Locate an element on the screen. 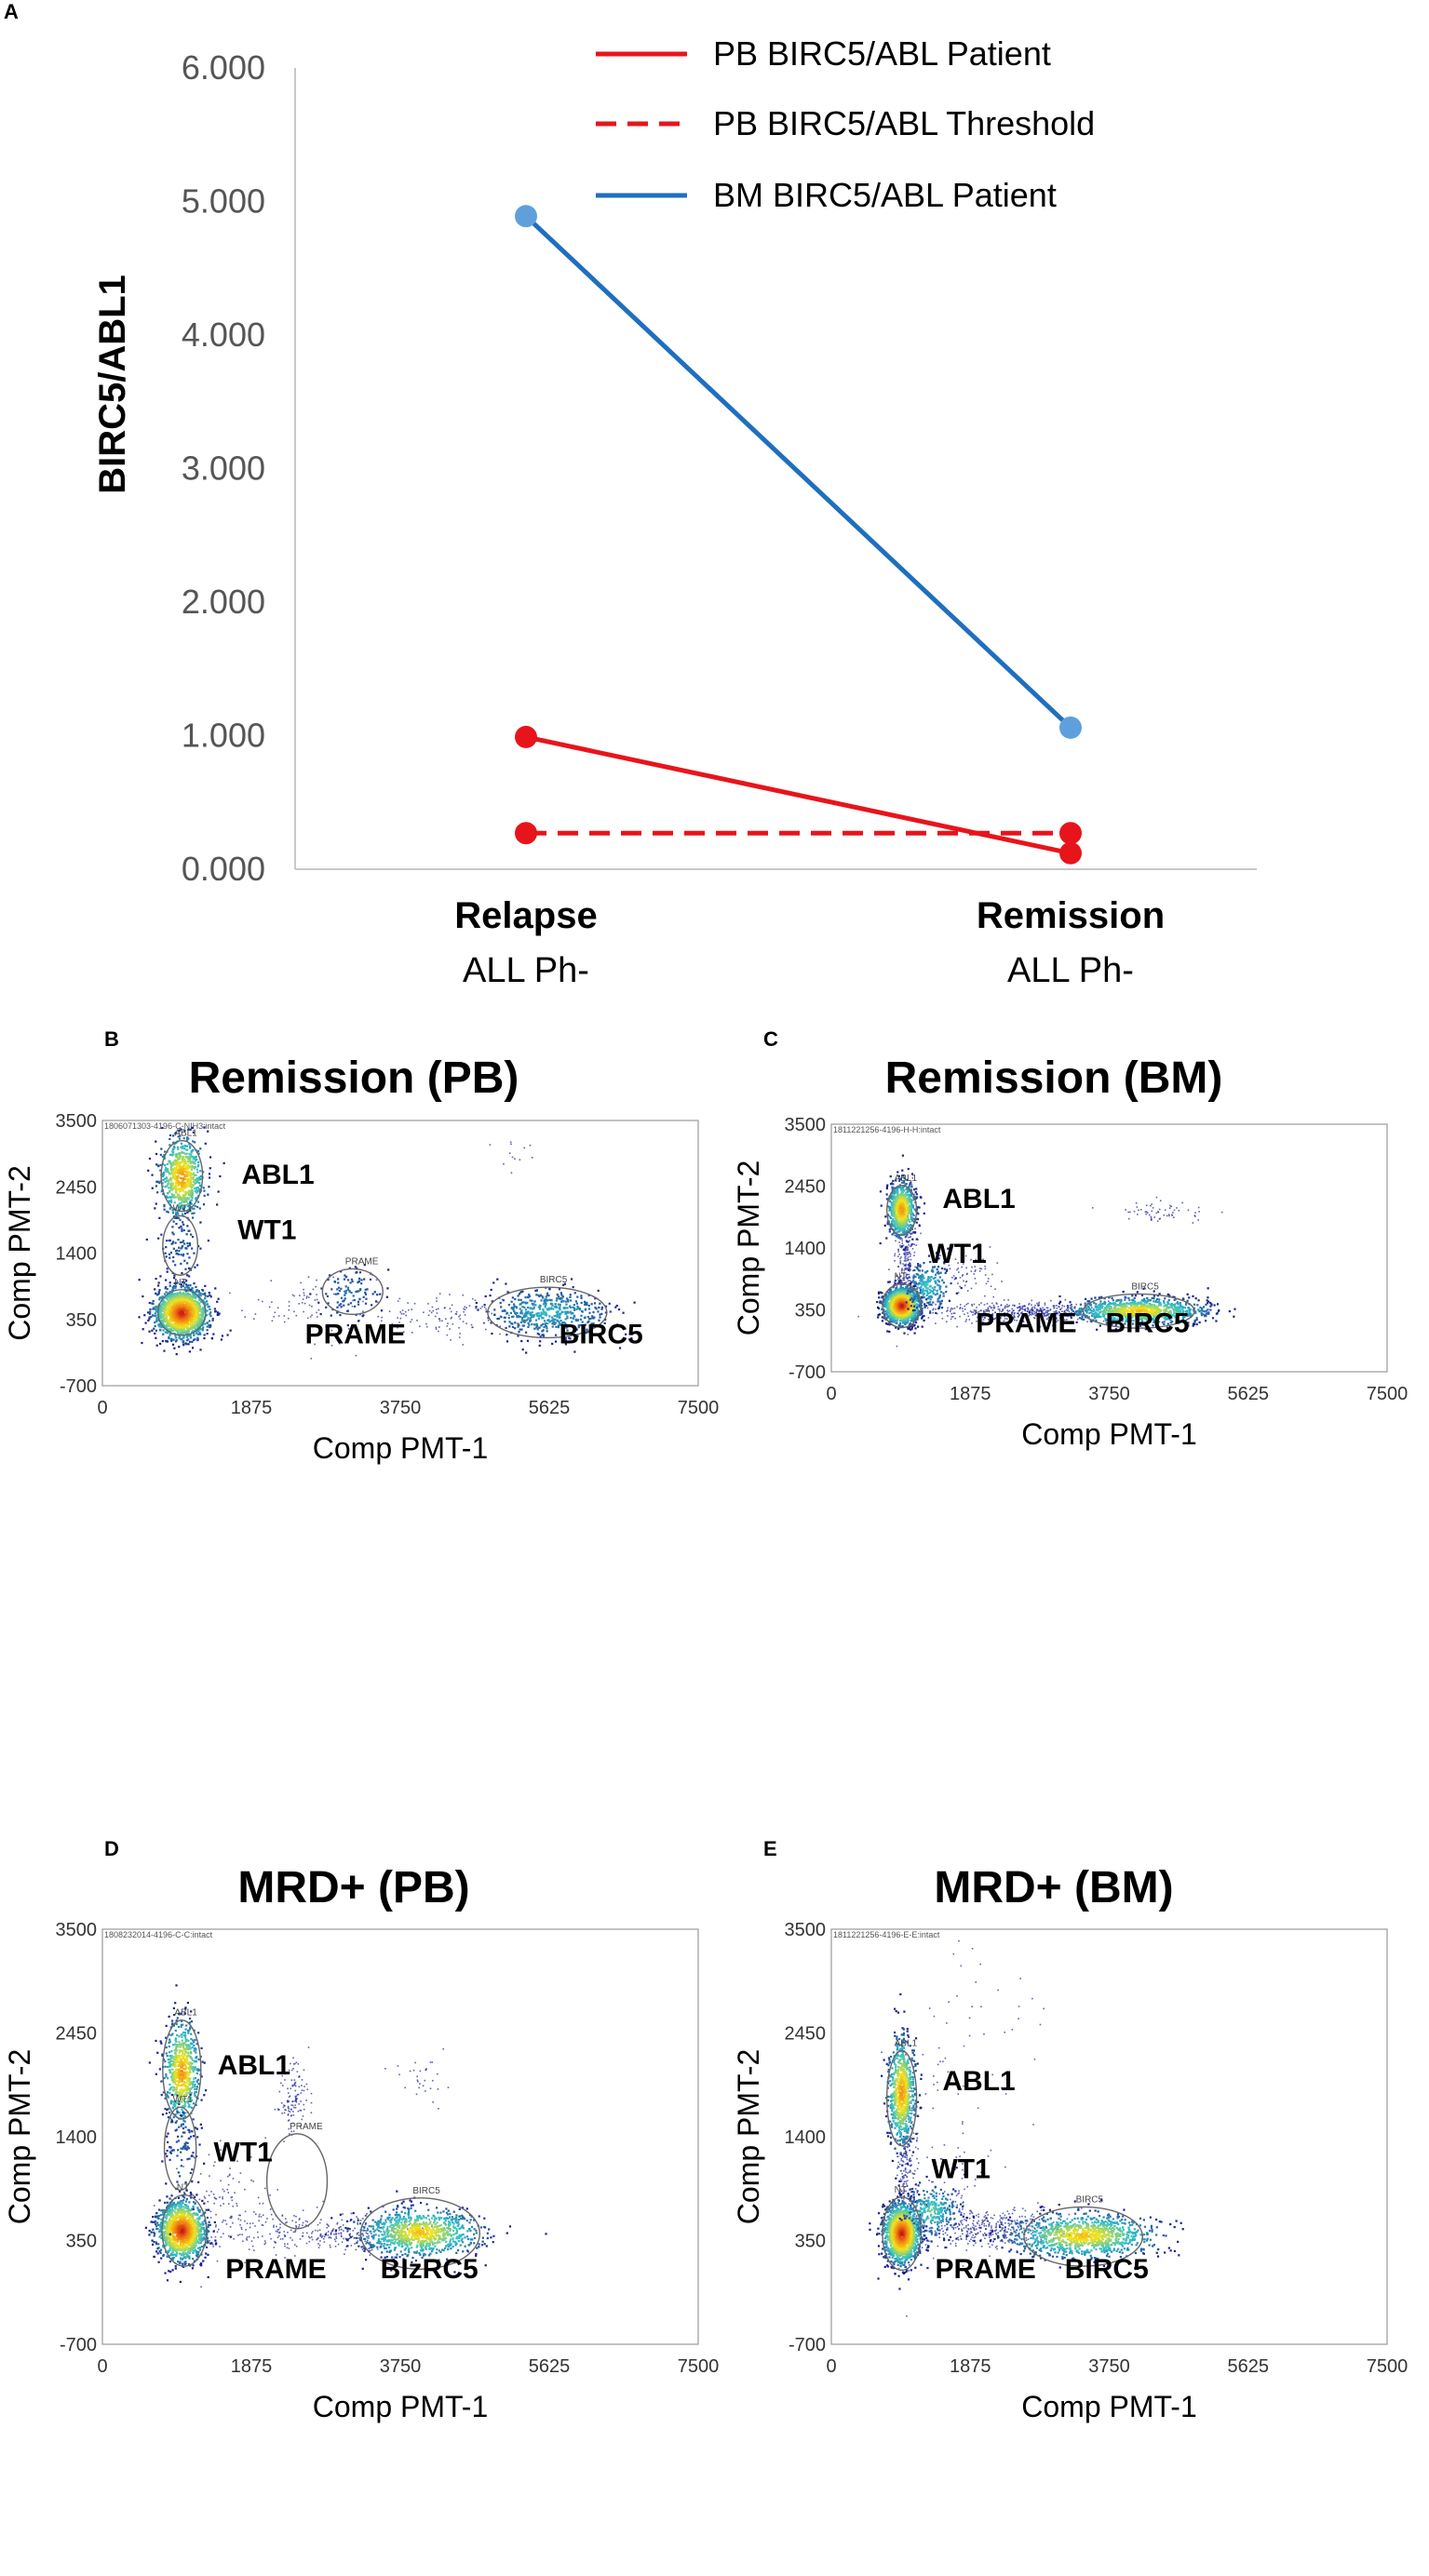 Image resolution: width=1429 pixels, height=2576 pixels. series-bm-birc5-abl-patient is located at coordinates (798, 472).